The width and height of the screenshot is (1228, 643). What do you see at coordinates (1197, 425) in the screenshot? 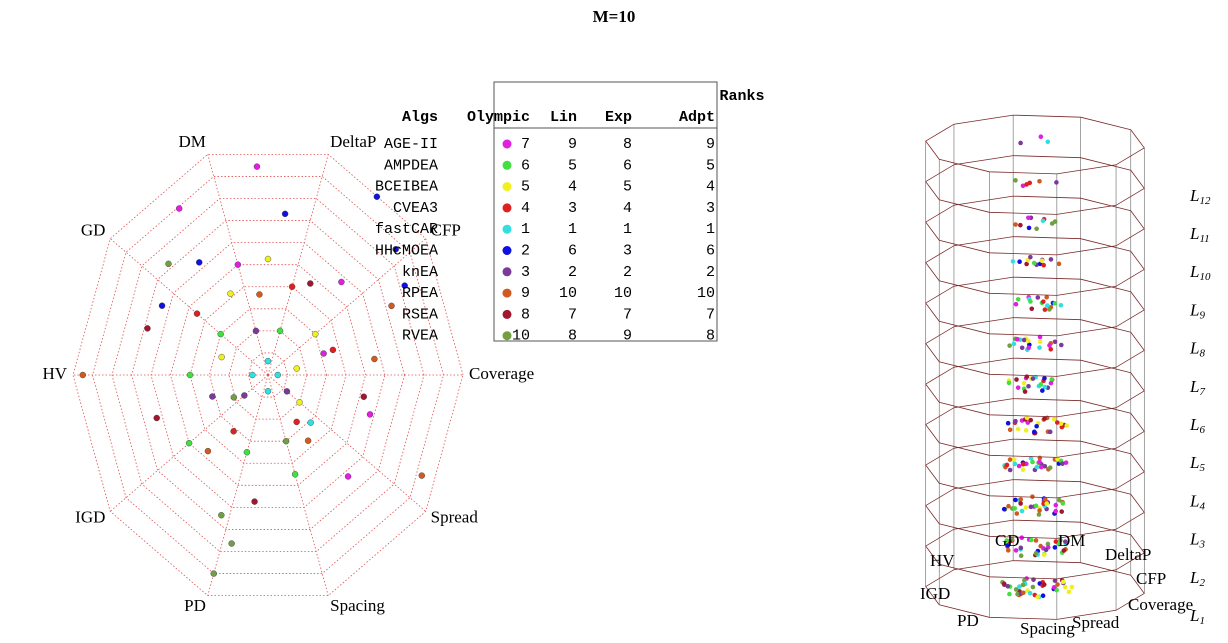
I see `level-label: L6` at bounding box center [1197, 425].